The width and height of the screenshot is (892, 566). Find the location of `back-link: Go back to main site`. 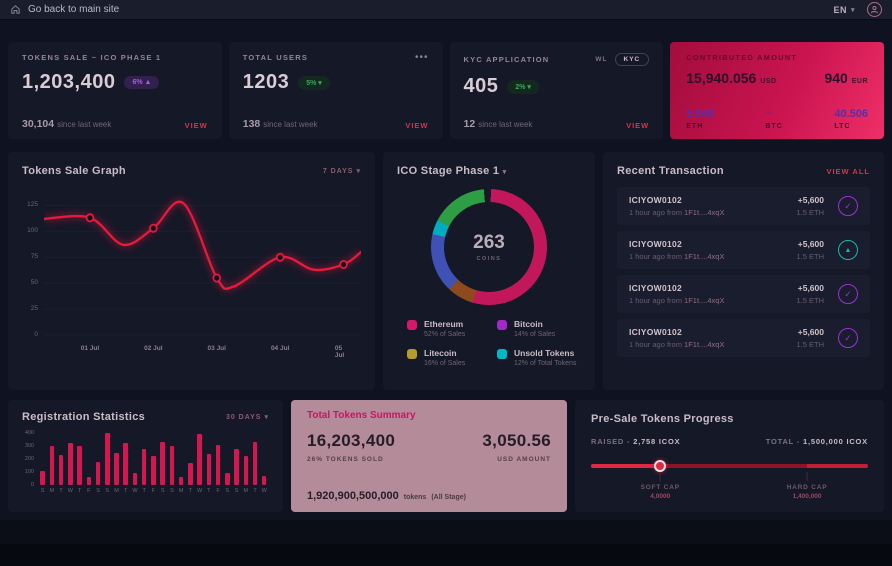

back-link: Go back to main site is located at coordinates (64, 9).